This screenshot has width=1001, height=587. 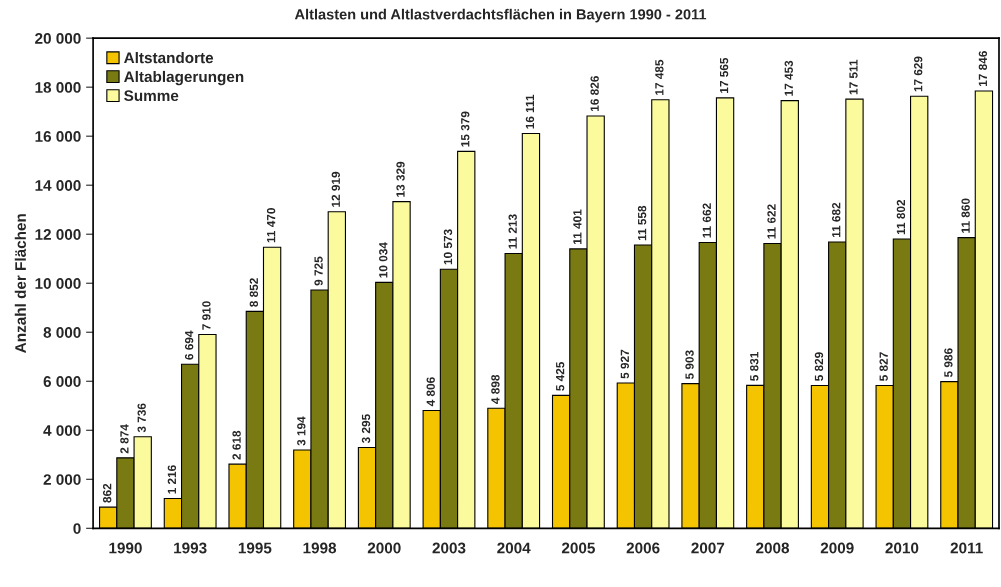 What do you see at coordinates (560, 376) in the screenshot?
I see `data-label: 5 425` at bounding box center [560, 376].